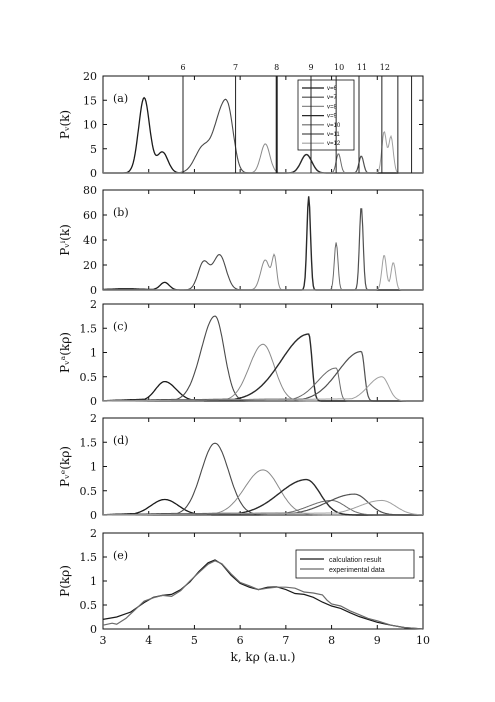 This screenshot has height=702, width=495. Describe the element at coordinates (332, 117) in the screenshot. I see `legend-entry: v=9` at that location.